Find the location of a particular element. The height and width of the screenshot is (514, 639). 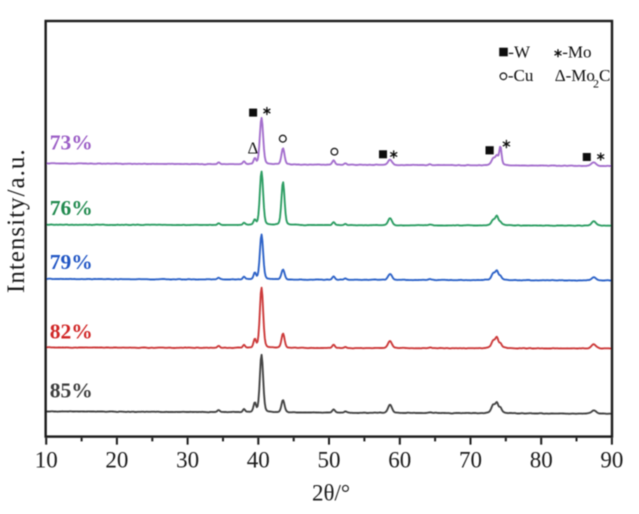

svg-text: 20 is located at coordinates (116, 460).